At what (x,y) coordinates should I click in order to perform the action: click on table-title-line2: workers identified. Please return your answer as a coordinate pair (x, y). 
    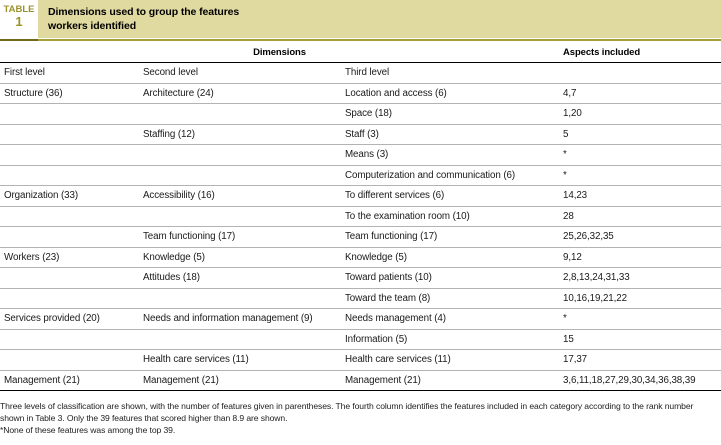
    Looking at the image, I should click on (92, 25).